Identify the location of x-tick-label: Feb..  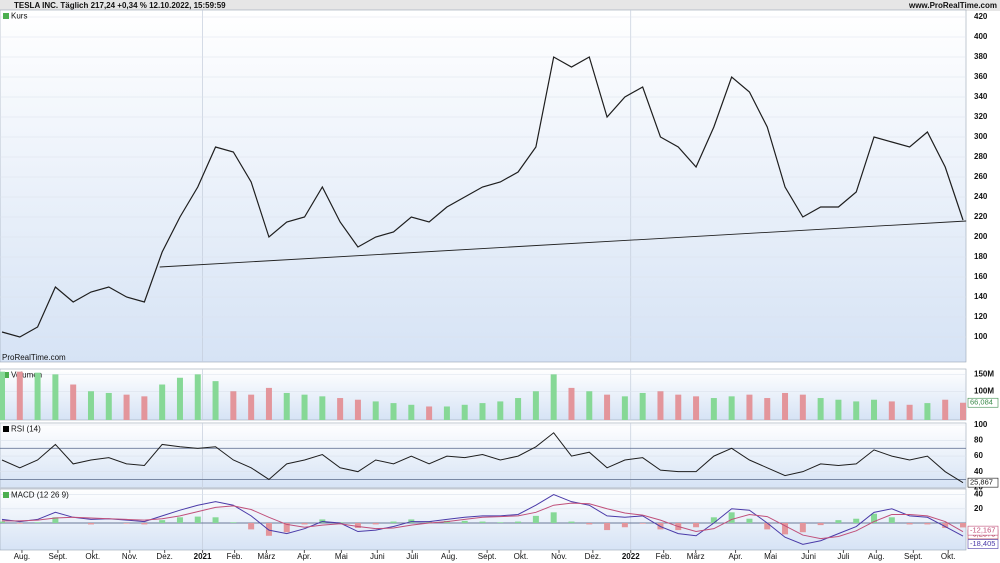
(664, 556).